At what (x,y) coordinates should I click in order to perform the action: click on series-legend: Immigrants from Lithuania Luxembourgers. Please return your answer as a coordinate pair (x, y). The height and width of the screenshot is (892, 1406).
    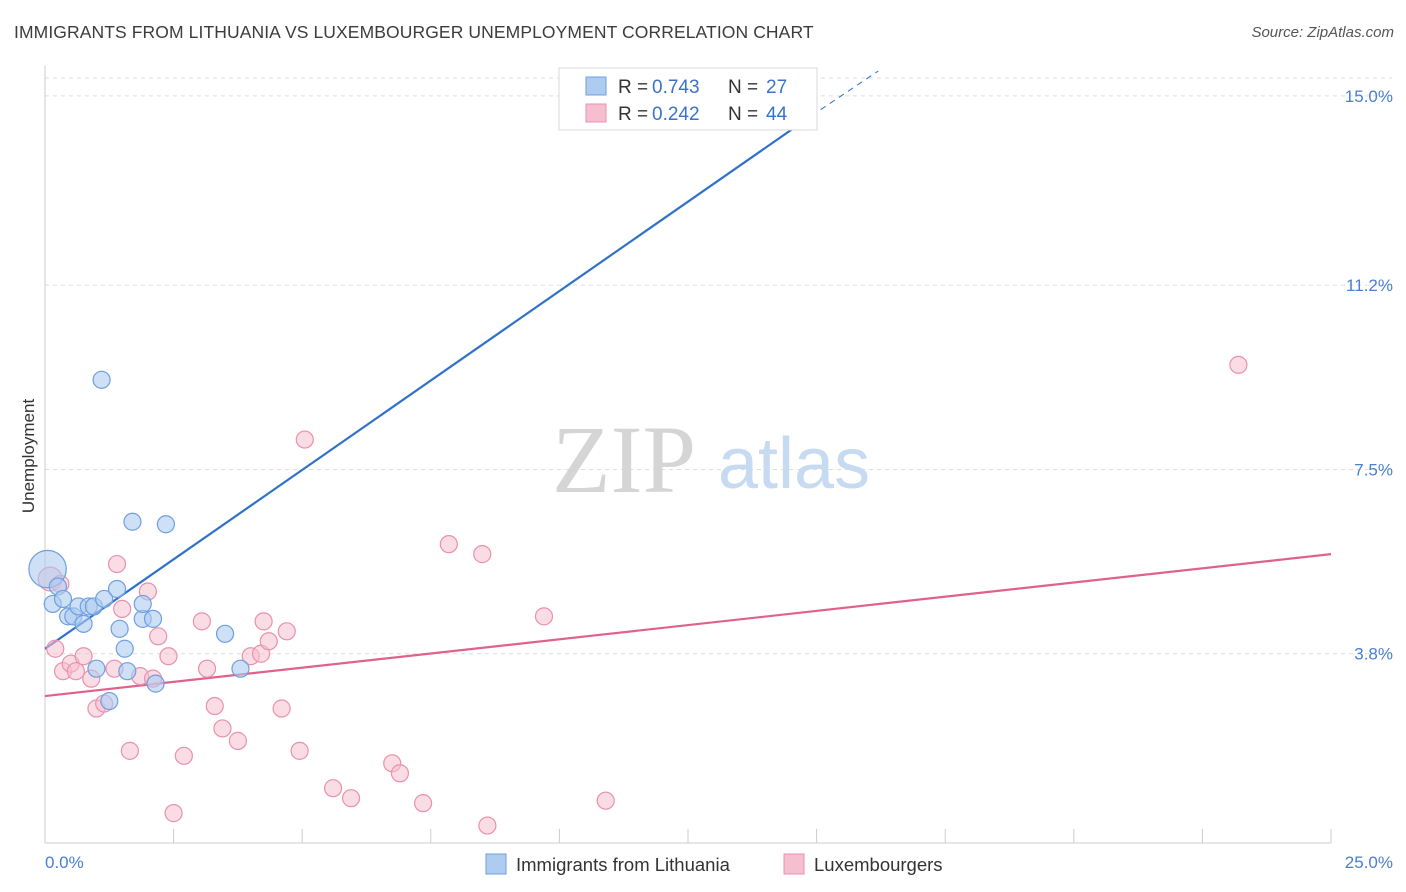
    Looking at the image, I should click on (714, 864).